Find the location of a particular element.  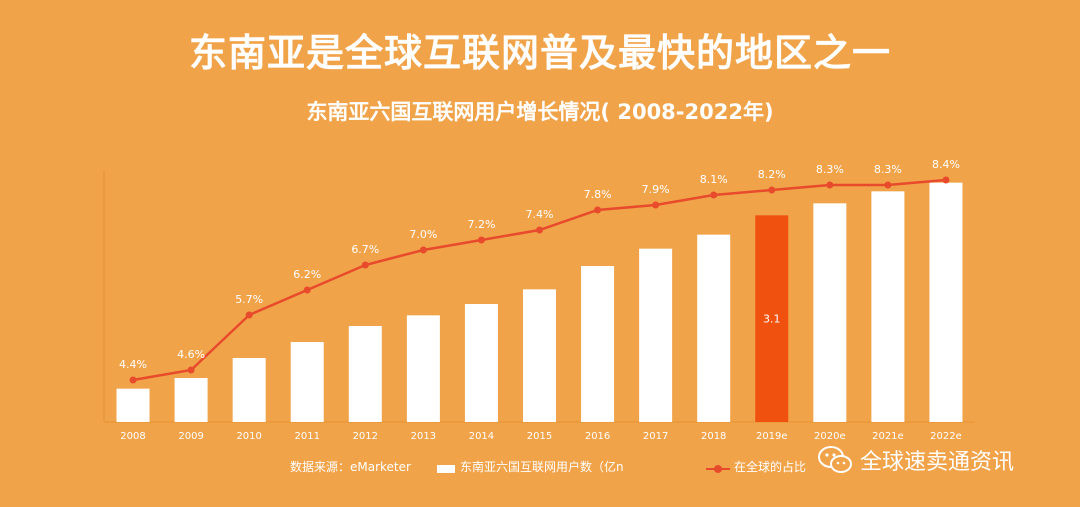

share-point-2008 is located at coordinates (133, 380).